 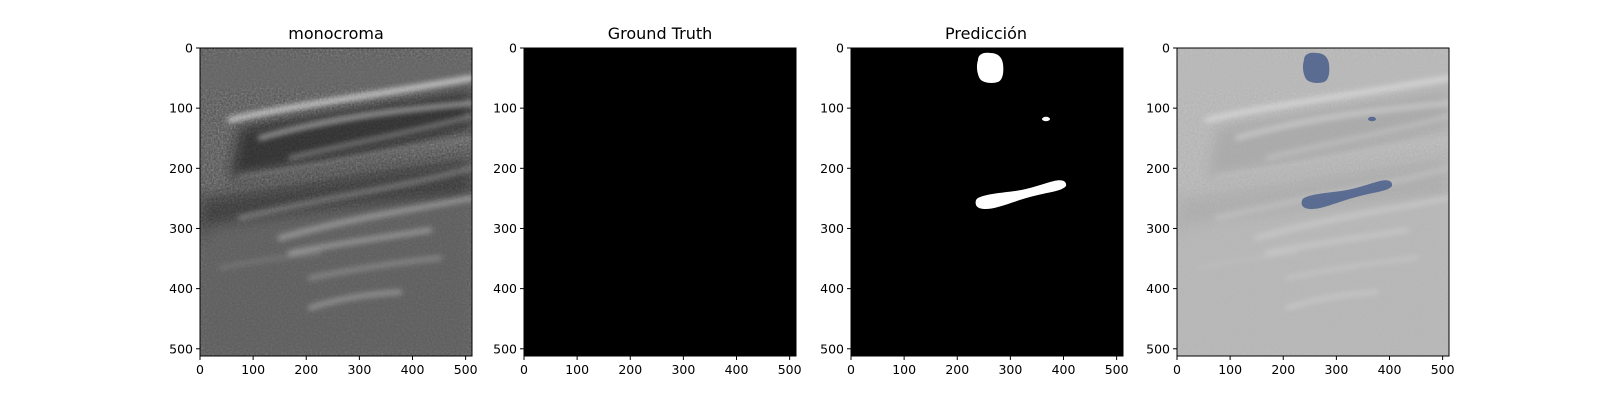 I want to click on ultrasound-image, so click(x=336, y=202).